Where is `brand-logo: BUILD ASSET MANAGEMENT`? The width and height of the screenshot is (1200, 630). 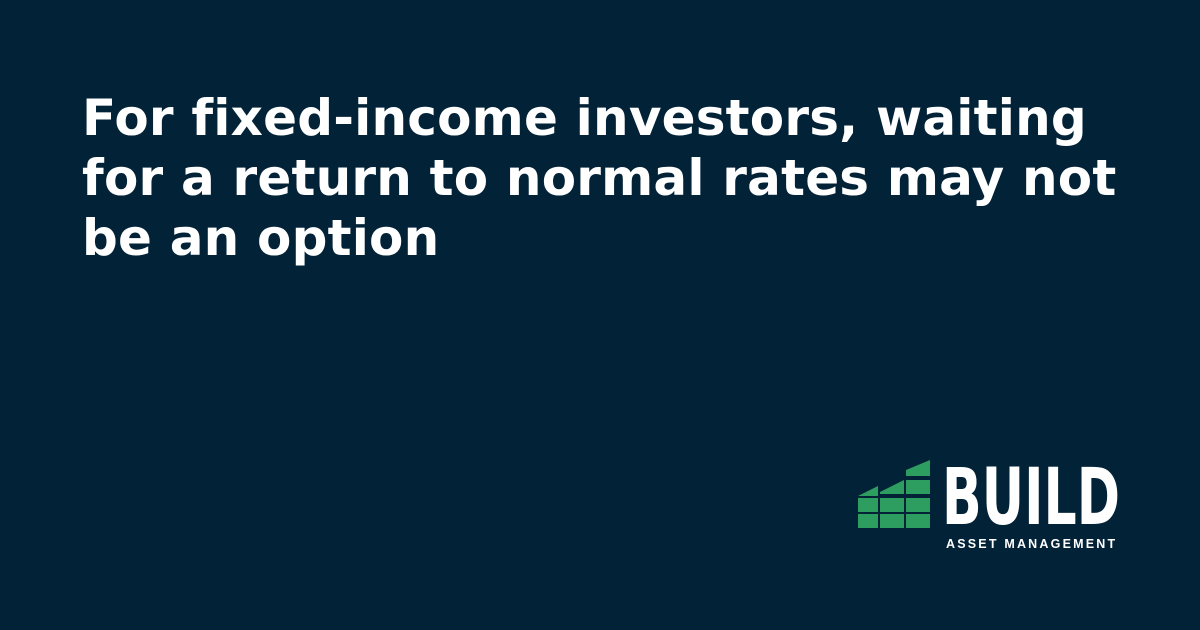
brand-logo: BUILD ASSET MANAGEMENT is located at coordinates (991, 506).